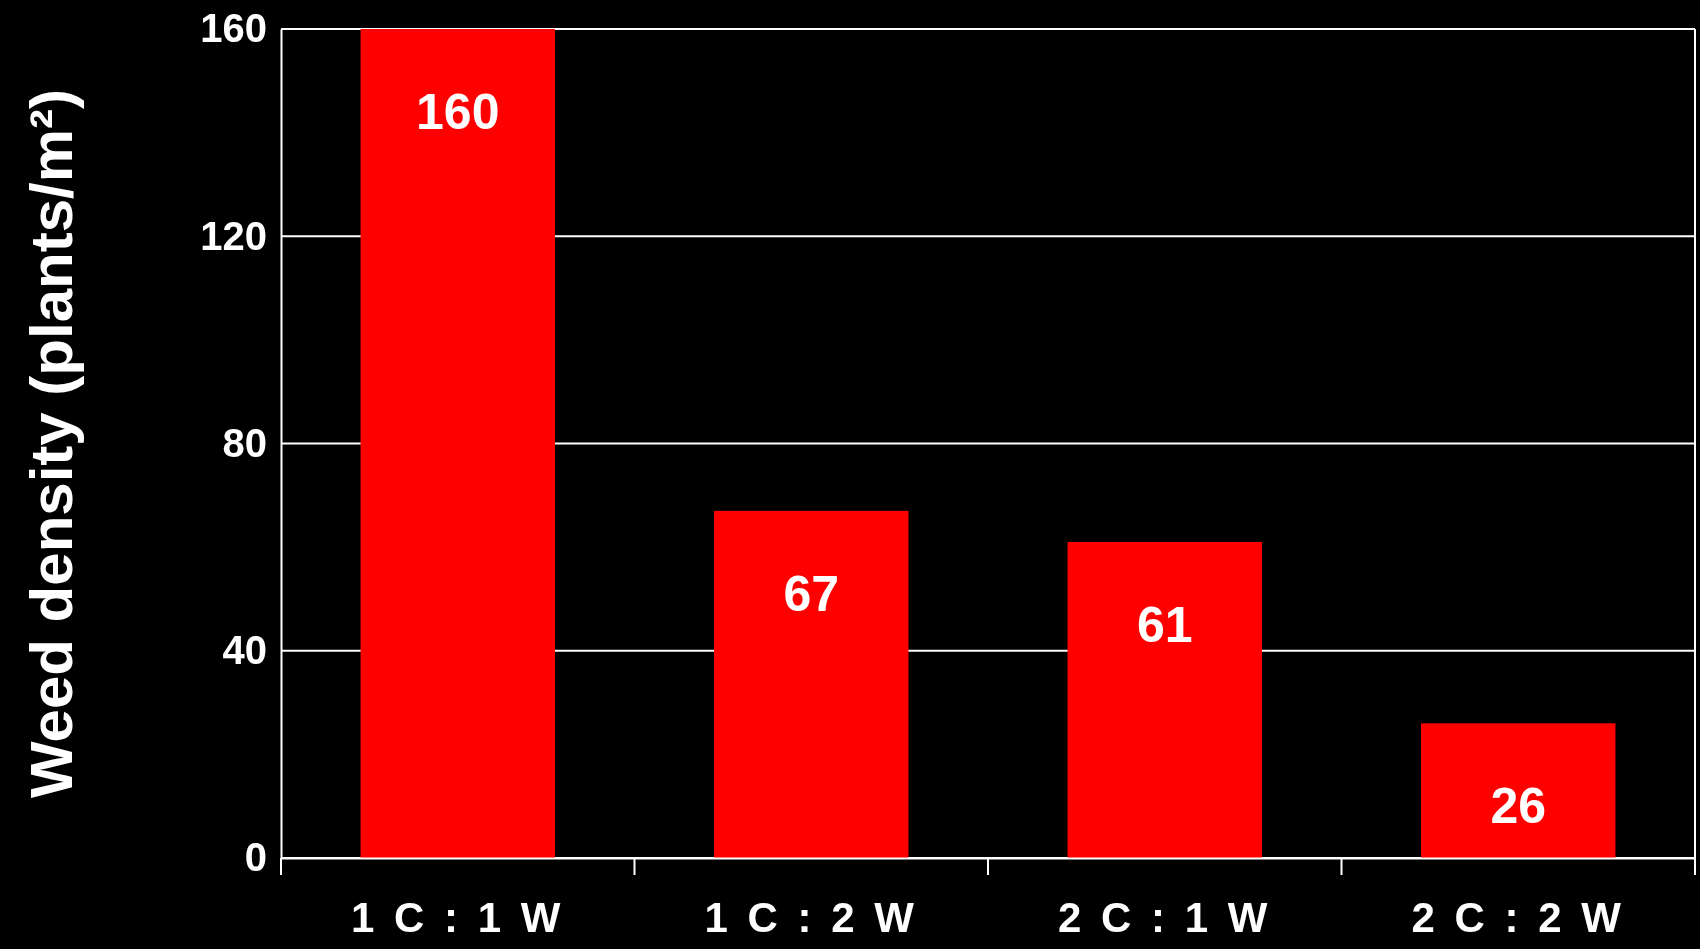 This screenshot has height=949, width=1700. Describe the element at coordinates (1518, 806) in the screenshot. I see `data-label: 26` at that location.